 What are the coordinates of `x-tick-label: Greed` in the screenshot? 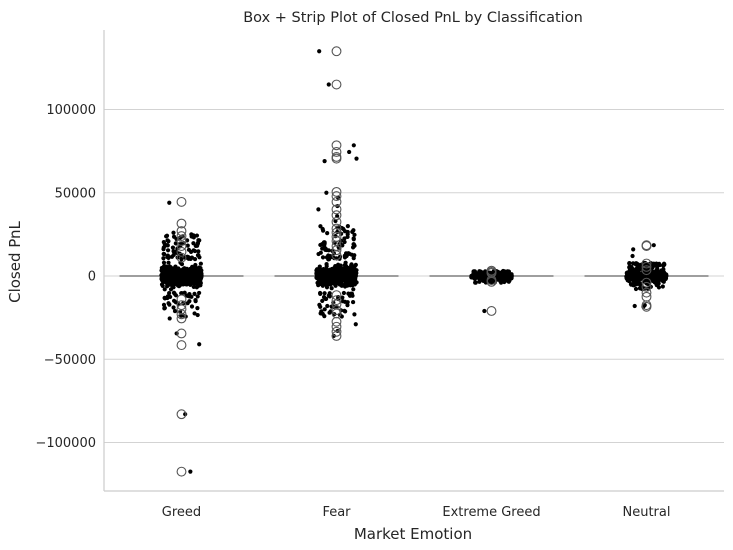 It's located at (181, 512).